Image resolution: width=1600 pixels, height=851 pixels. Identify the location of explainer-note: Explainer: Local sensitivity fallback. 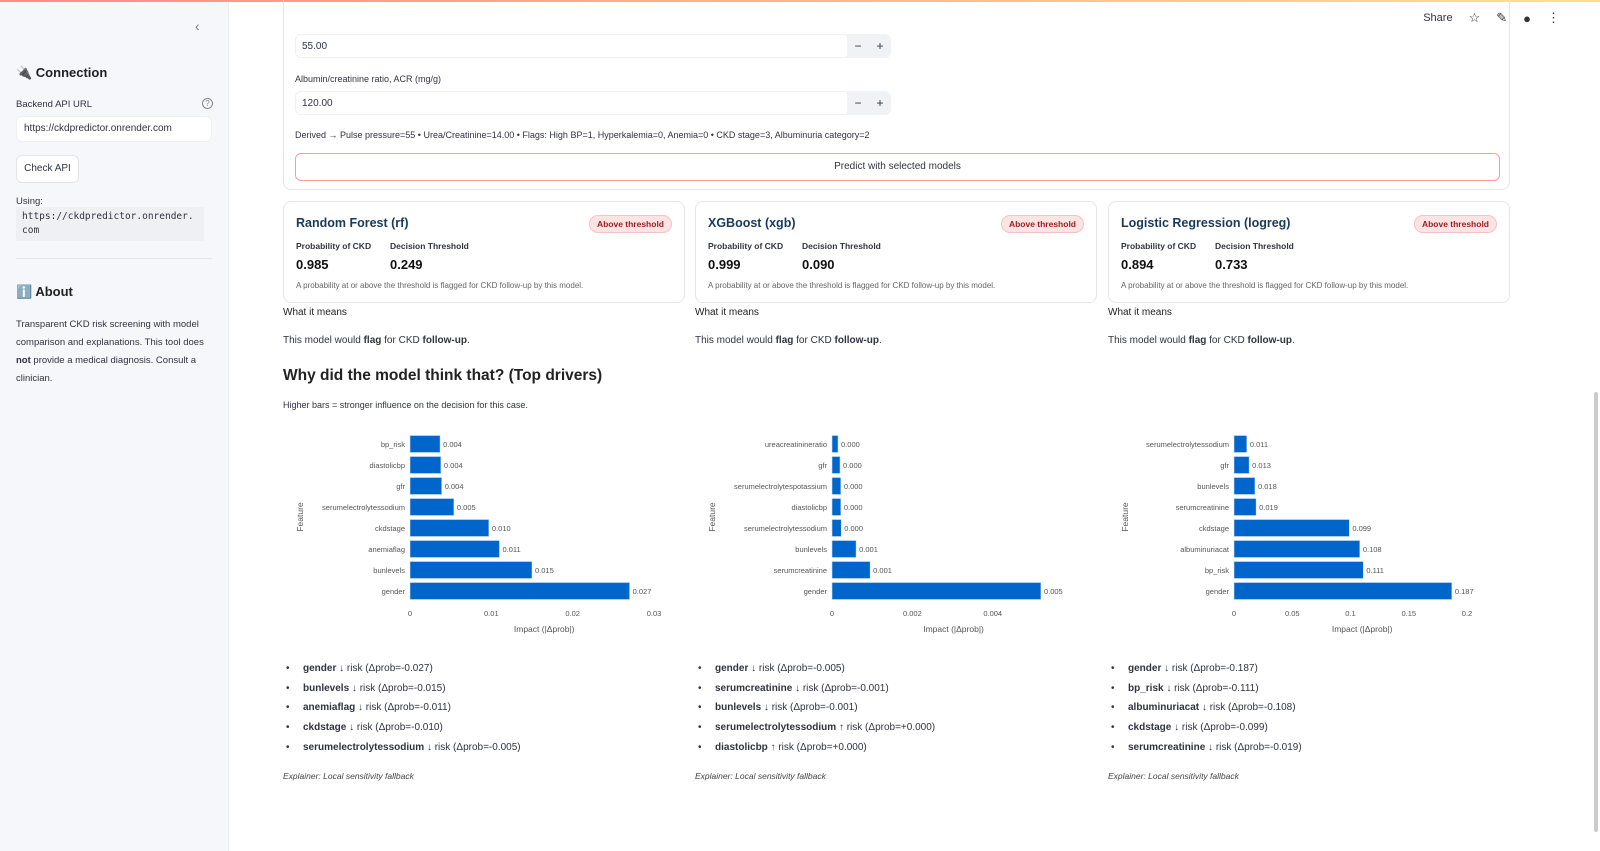
(760, 776).